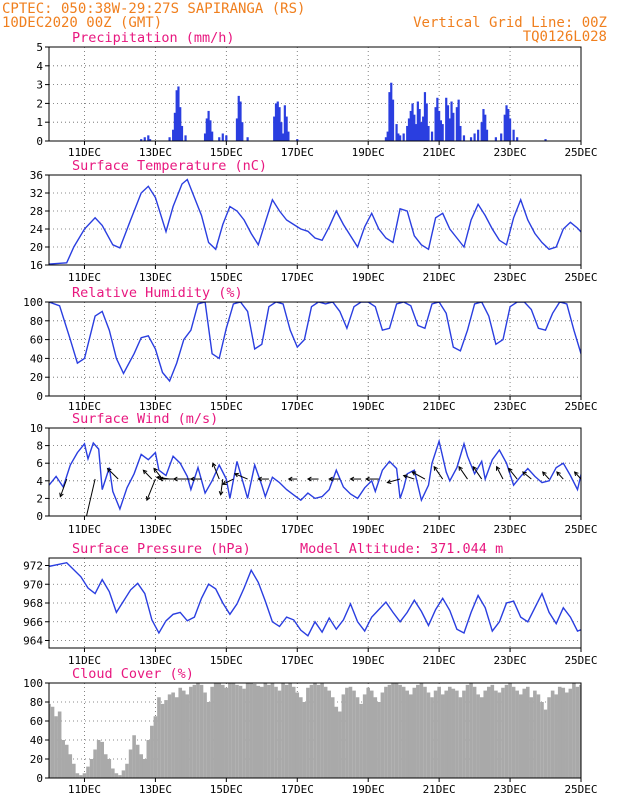  What do you see at coordinates (133, 674) in the screenshot?
I see `panel-title: Cloud Cover (%)` at bounding box center [133, 674].